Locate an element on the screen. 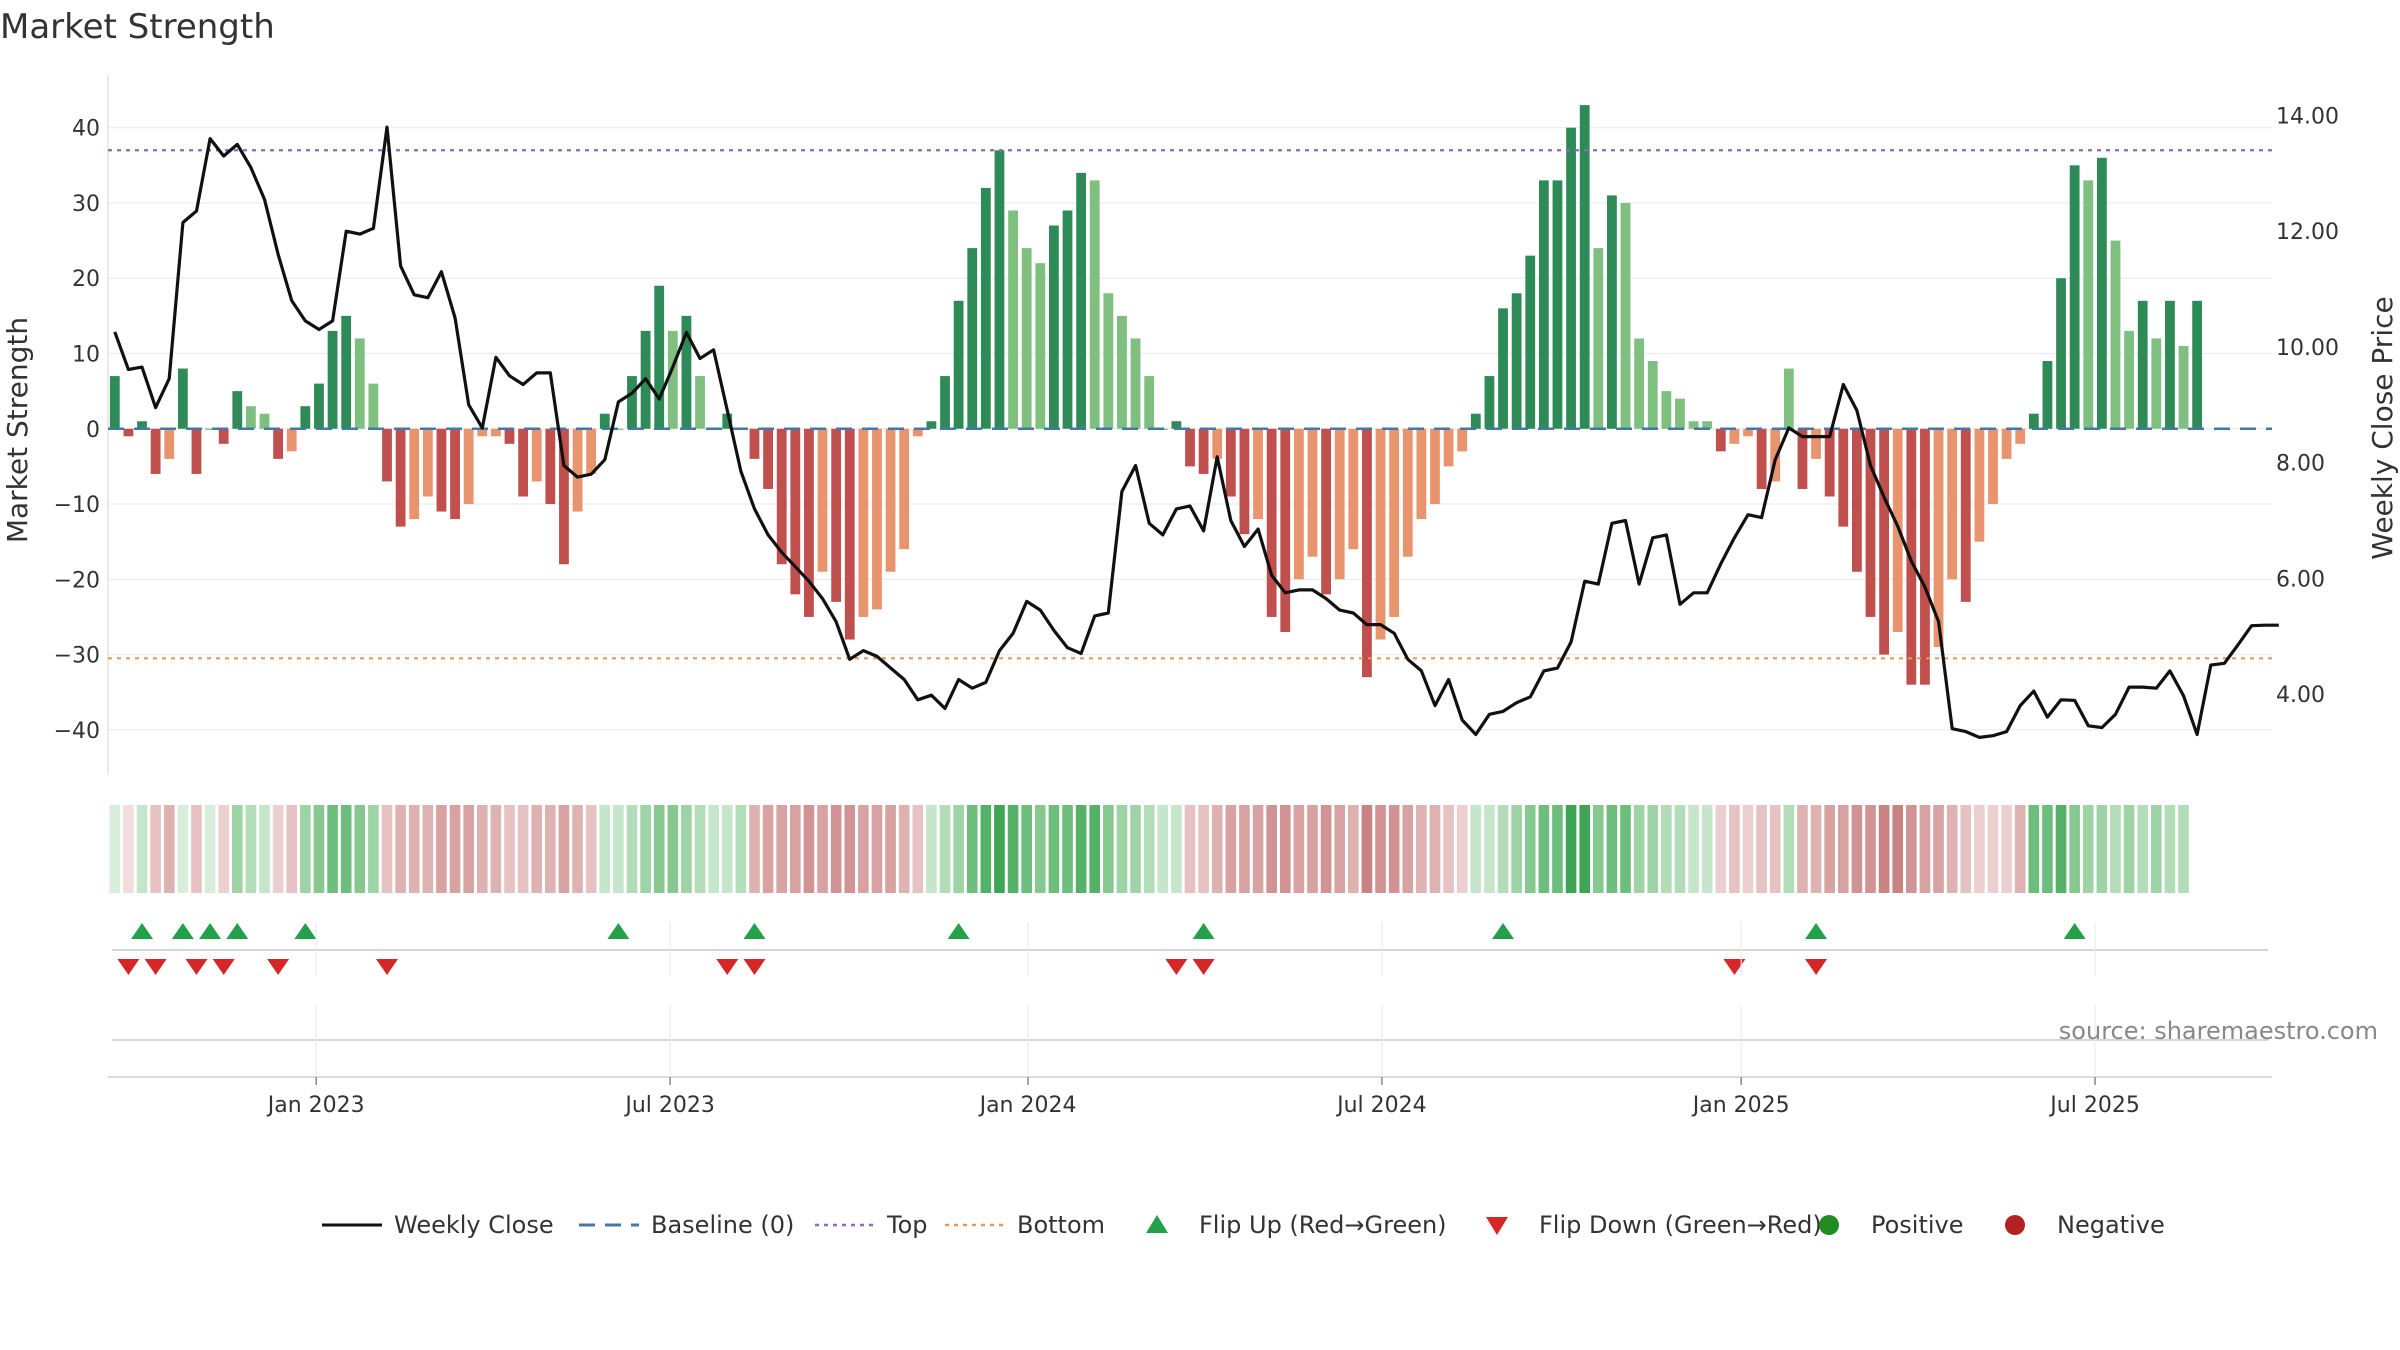 This screenshot has width=2400, height=1350. legend-item-flip-down-green-red: Flip Down (Green→Red) is located at coordinates (1654, 1225).